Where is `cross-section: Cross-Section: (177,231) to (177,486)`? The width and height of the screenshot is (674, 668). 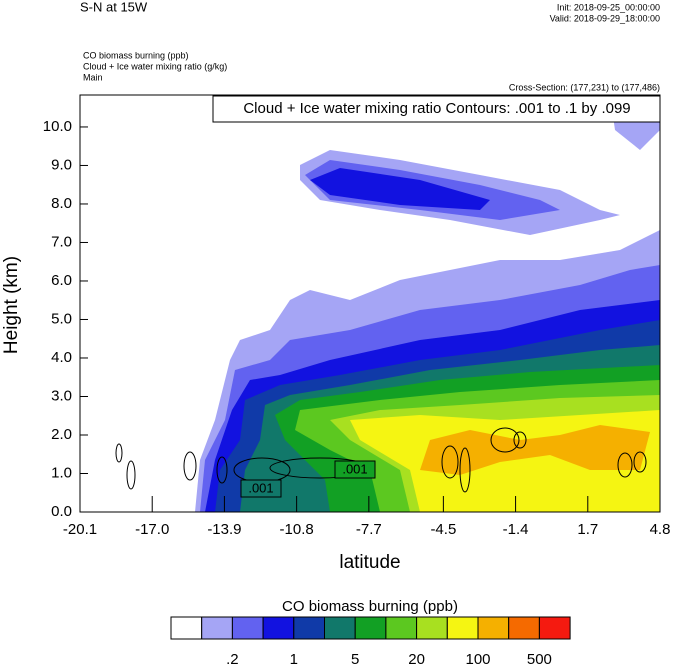 cross-section: Cross-Section: (177,231) to (177,486) is located at coordinates (584, 87).